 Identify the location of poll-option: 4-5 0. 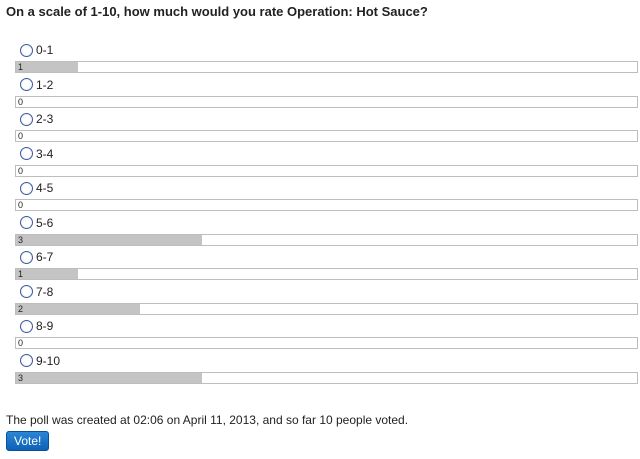
(320, 195).